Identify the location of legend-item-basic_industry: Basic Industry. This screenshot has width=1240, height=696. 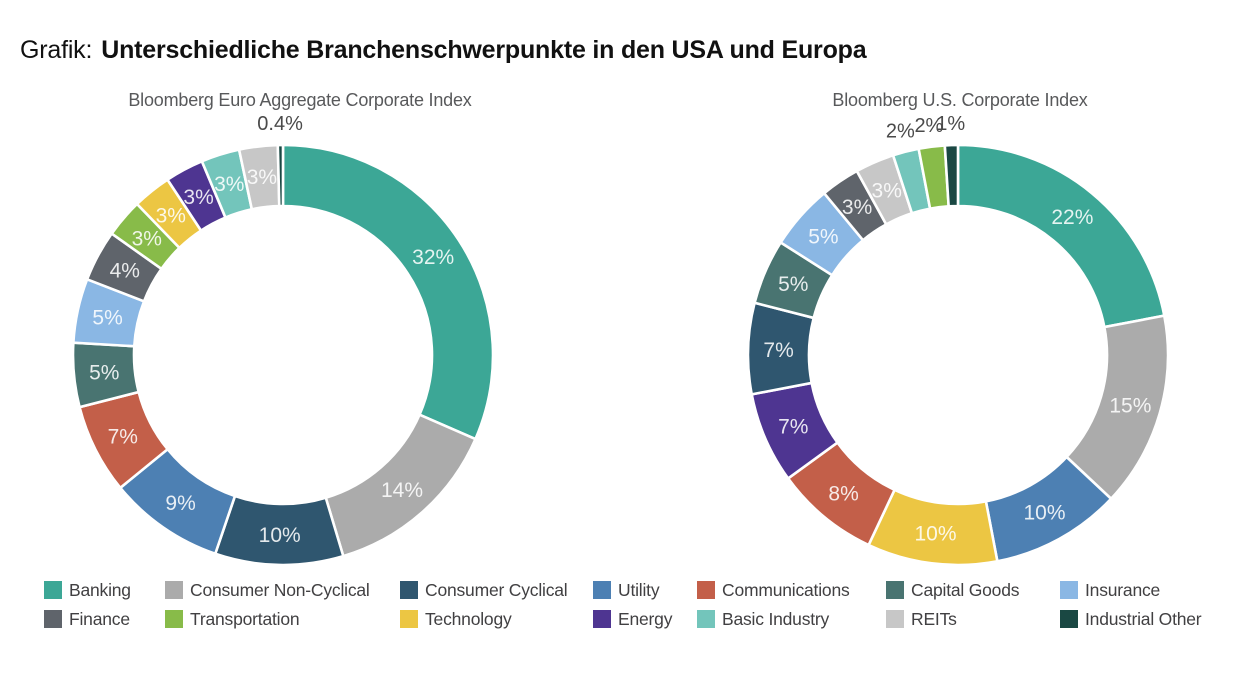
(763, 619).